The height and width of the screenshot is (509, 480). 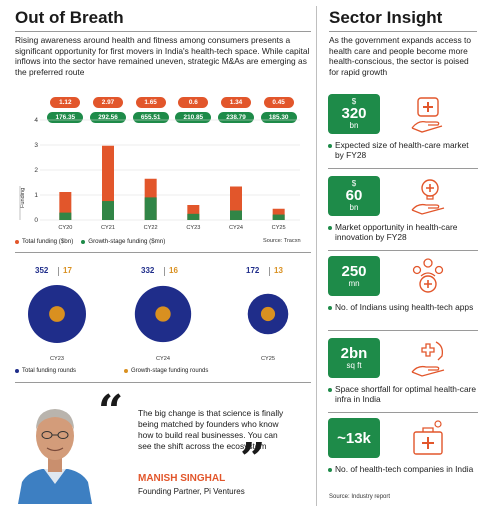 I want to click on growth-funding-label: 185.30, so click(x=278, y=117).